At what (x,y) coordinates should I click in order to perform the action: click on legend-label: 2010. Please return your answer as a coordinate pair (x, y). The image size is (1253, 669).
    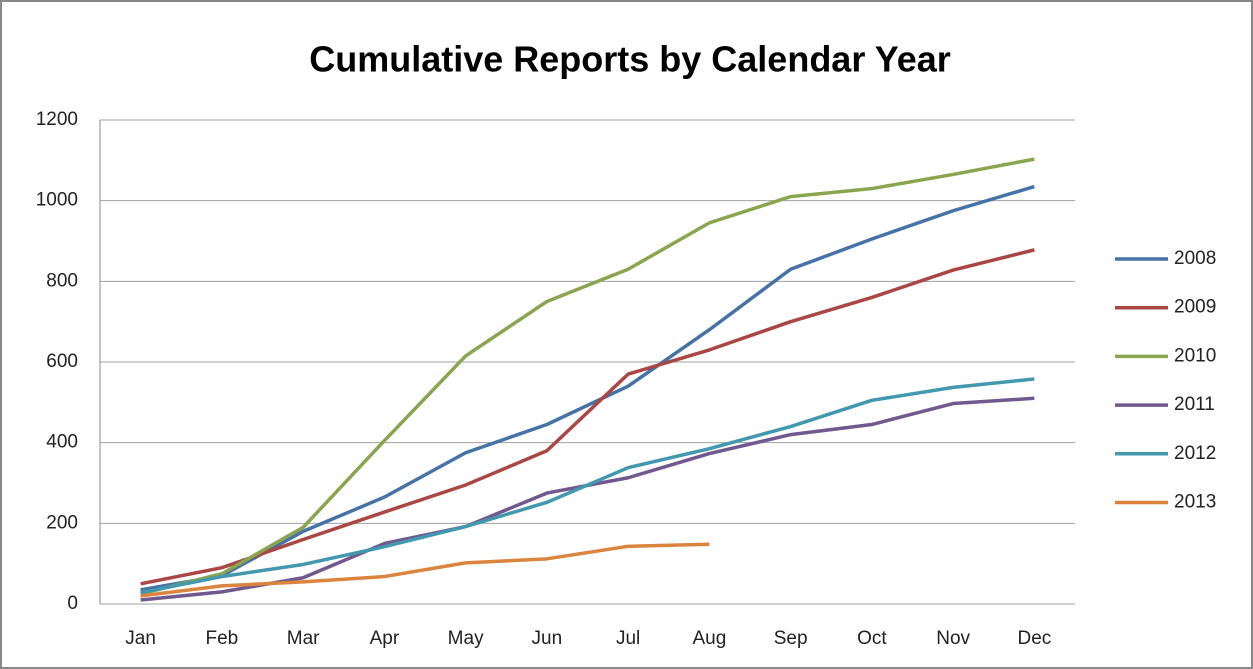
    Looking at the image, I should click on (1195, 355).